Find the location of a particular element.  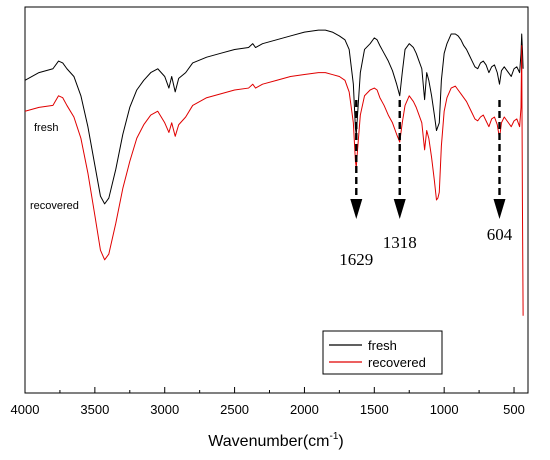

x-tick-label: 4000 is located at coordinates (25, 409).